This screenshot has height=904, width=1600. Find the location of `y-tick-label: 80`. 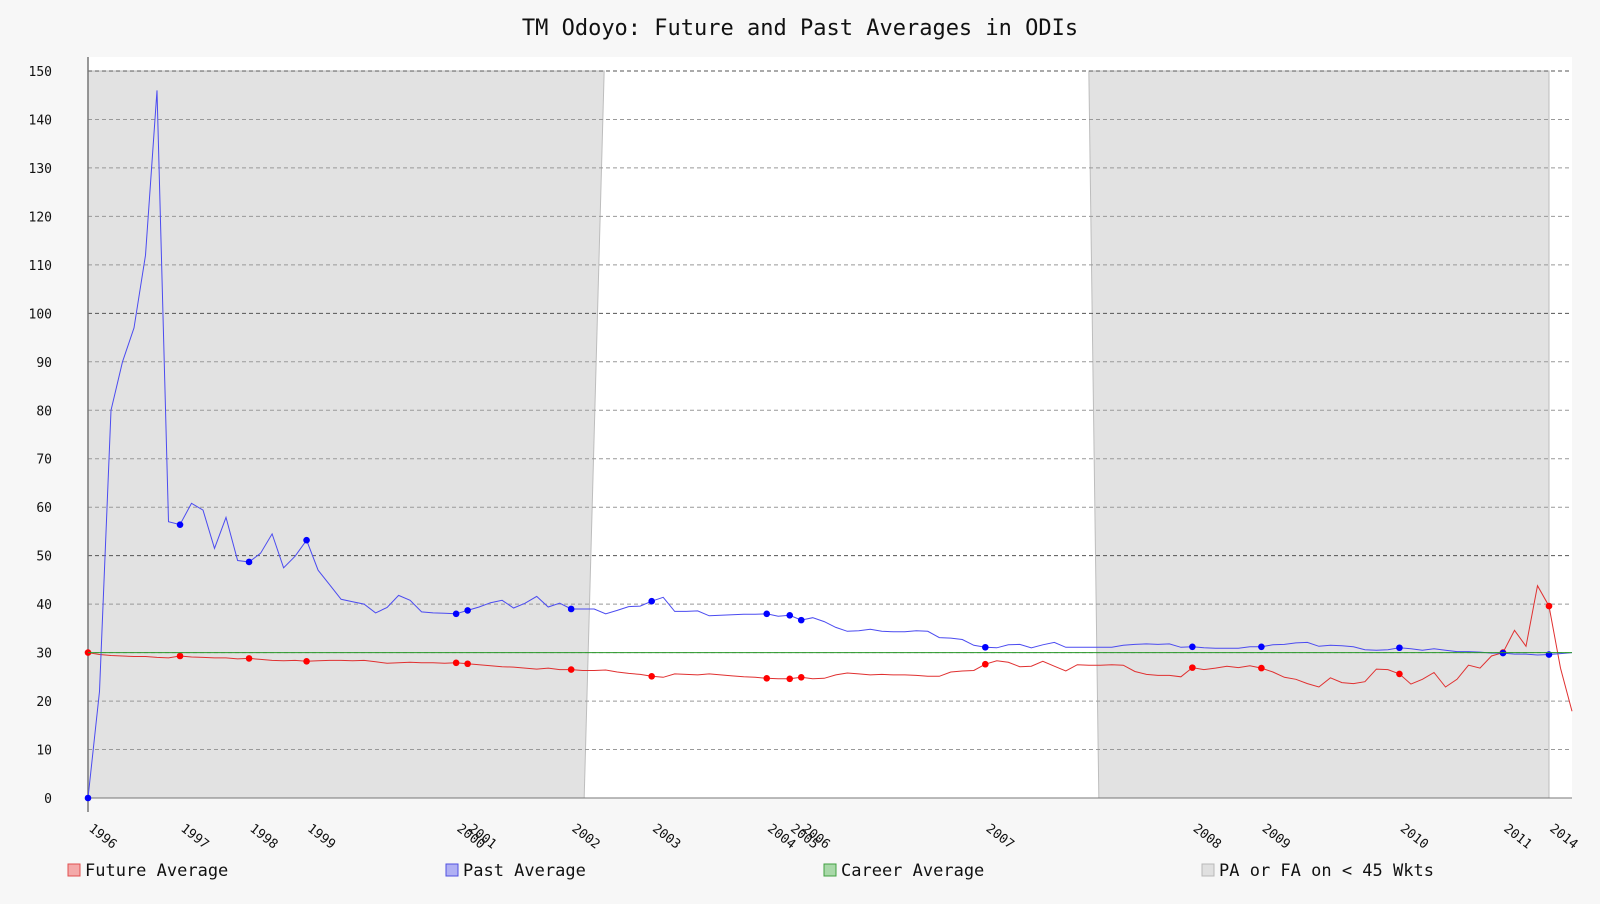

y-tick-label: 80 is located at coordinates (44, 411).